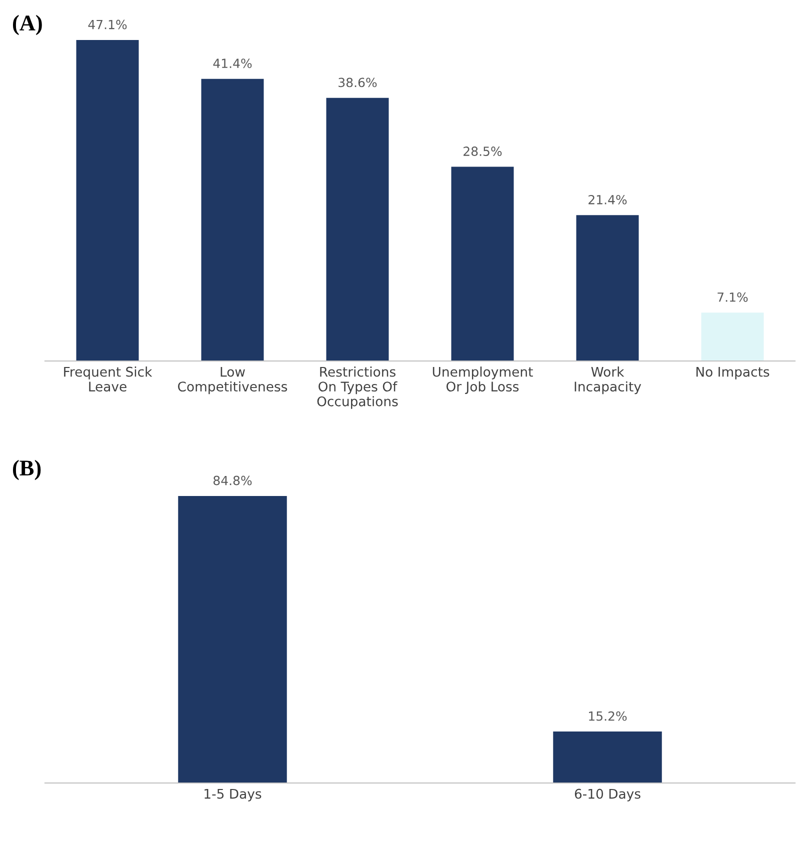  I want to click on x-tick-label: Frequent Sick Leave, so click(108, 379).